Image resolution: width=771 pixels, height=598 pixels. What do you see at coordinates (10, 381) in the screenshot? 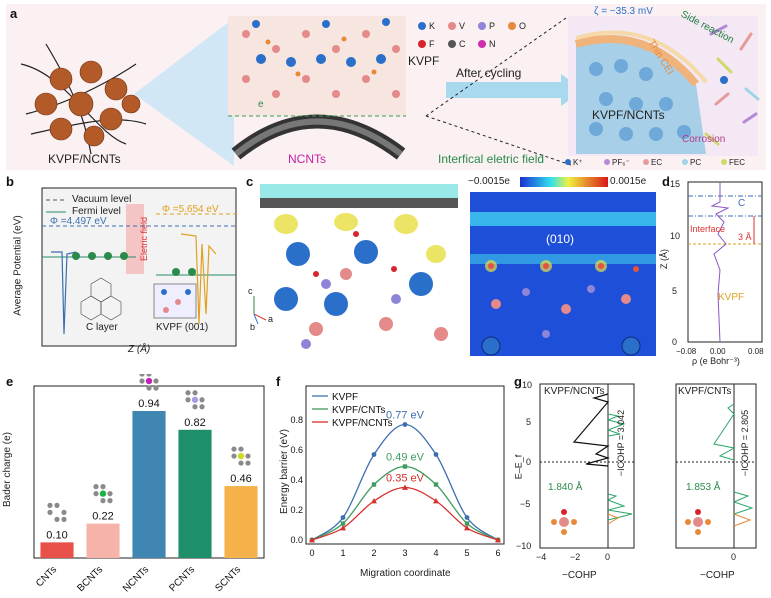
I see `panel-e-letter: e` at bounding box center [10, 381].